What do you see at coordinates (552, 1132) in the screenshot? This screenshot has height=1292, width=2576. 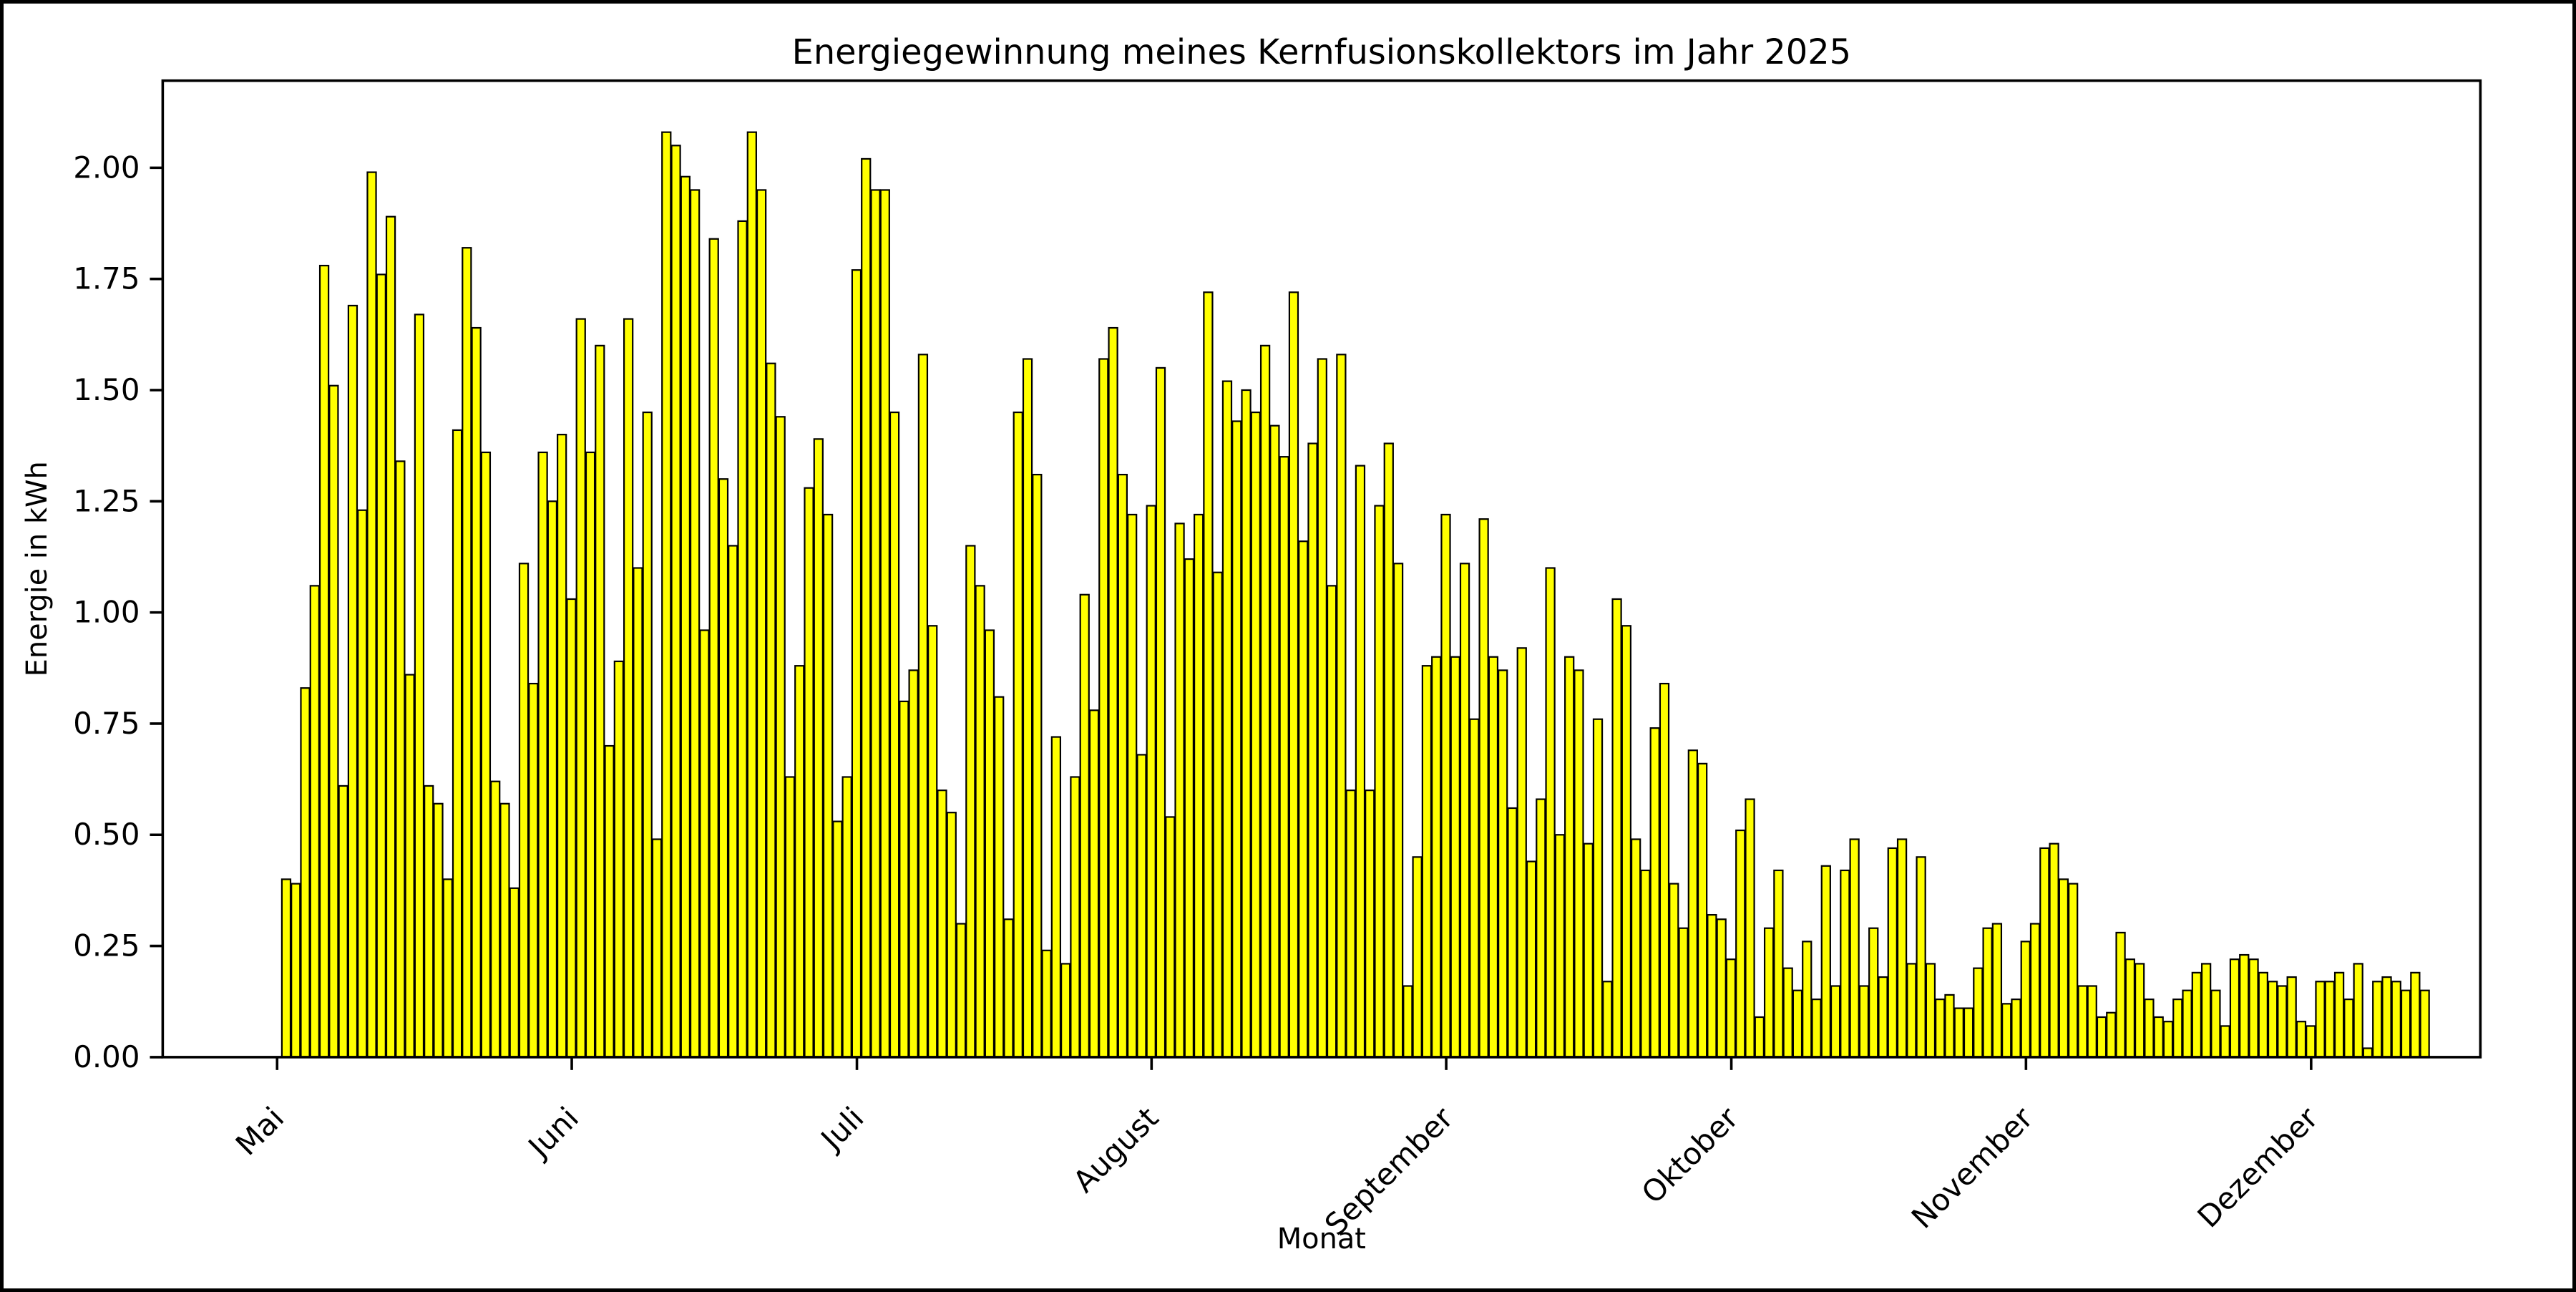 I see `x-tick-label: Juni` at bounding box center [552, 1132].